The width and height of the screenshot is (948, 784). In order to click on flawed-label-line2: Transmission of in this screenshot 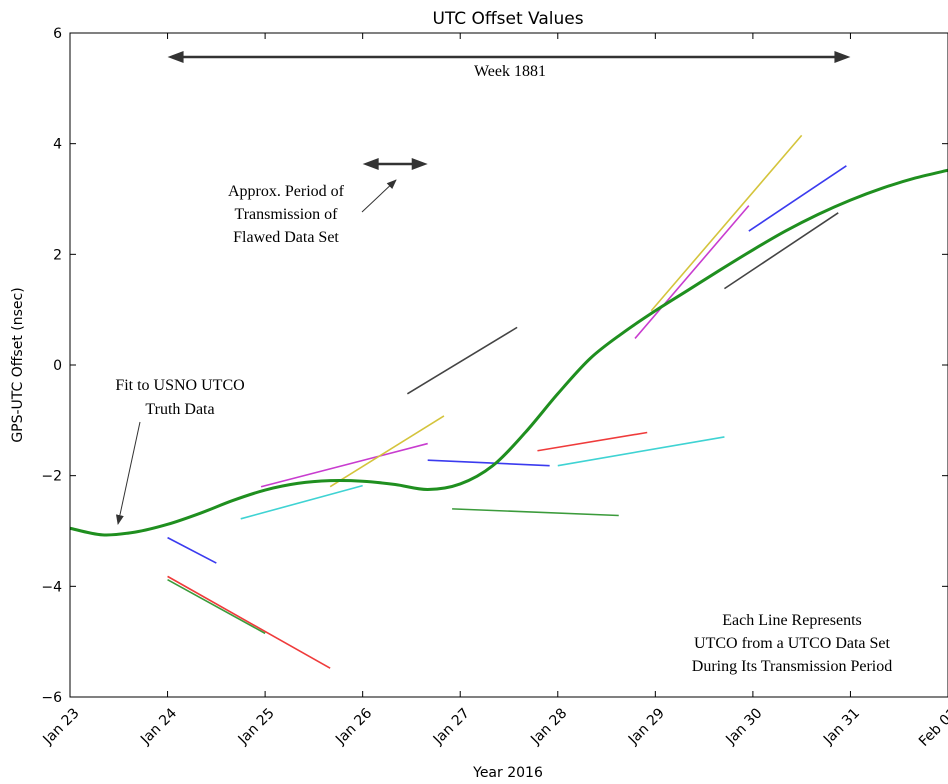, I will do `click(287, 214)`.